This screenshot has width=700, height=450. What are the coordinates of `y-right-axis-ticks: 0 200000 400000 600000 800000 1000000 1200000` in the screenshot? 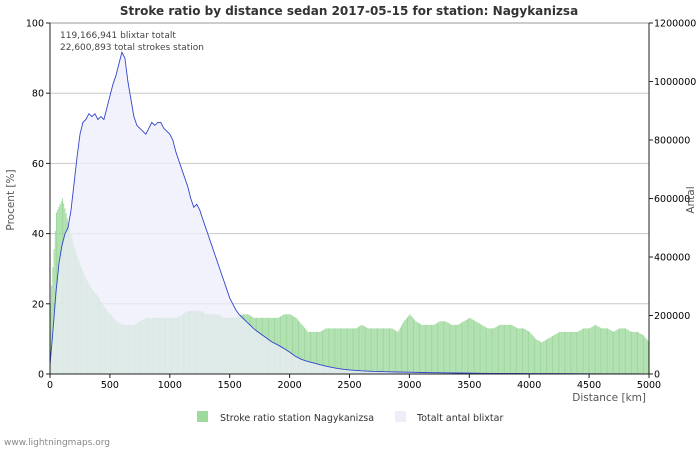 It's located at (672, 200).